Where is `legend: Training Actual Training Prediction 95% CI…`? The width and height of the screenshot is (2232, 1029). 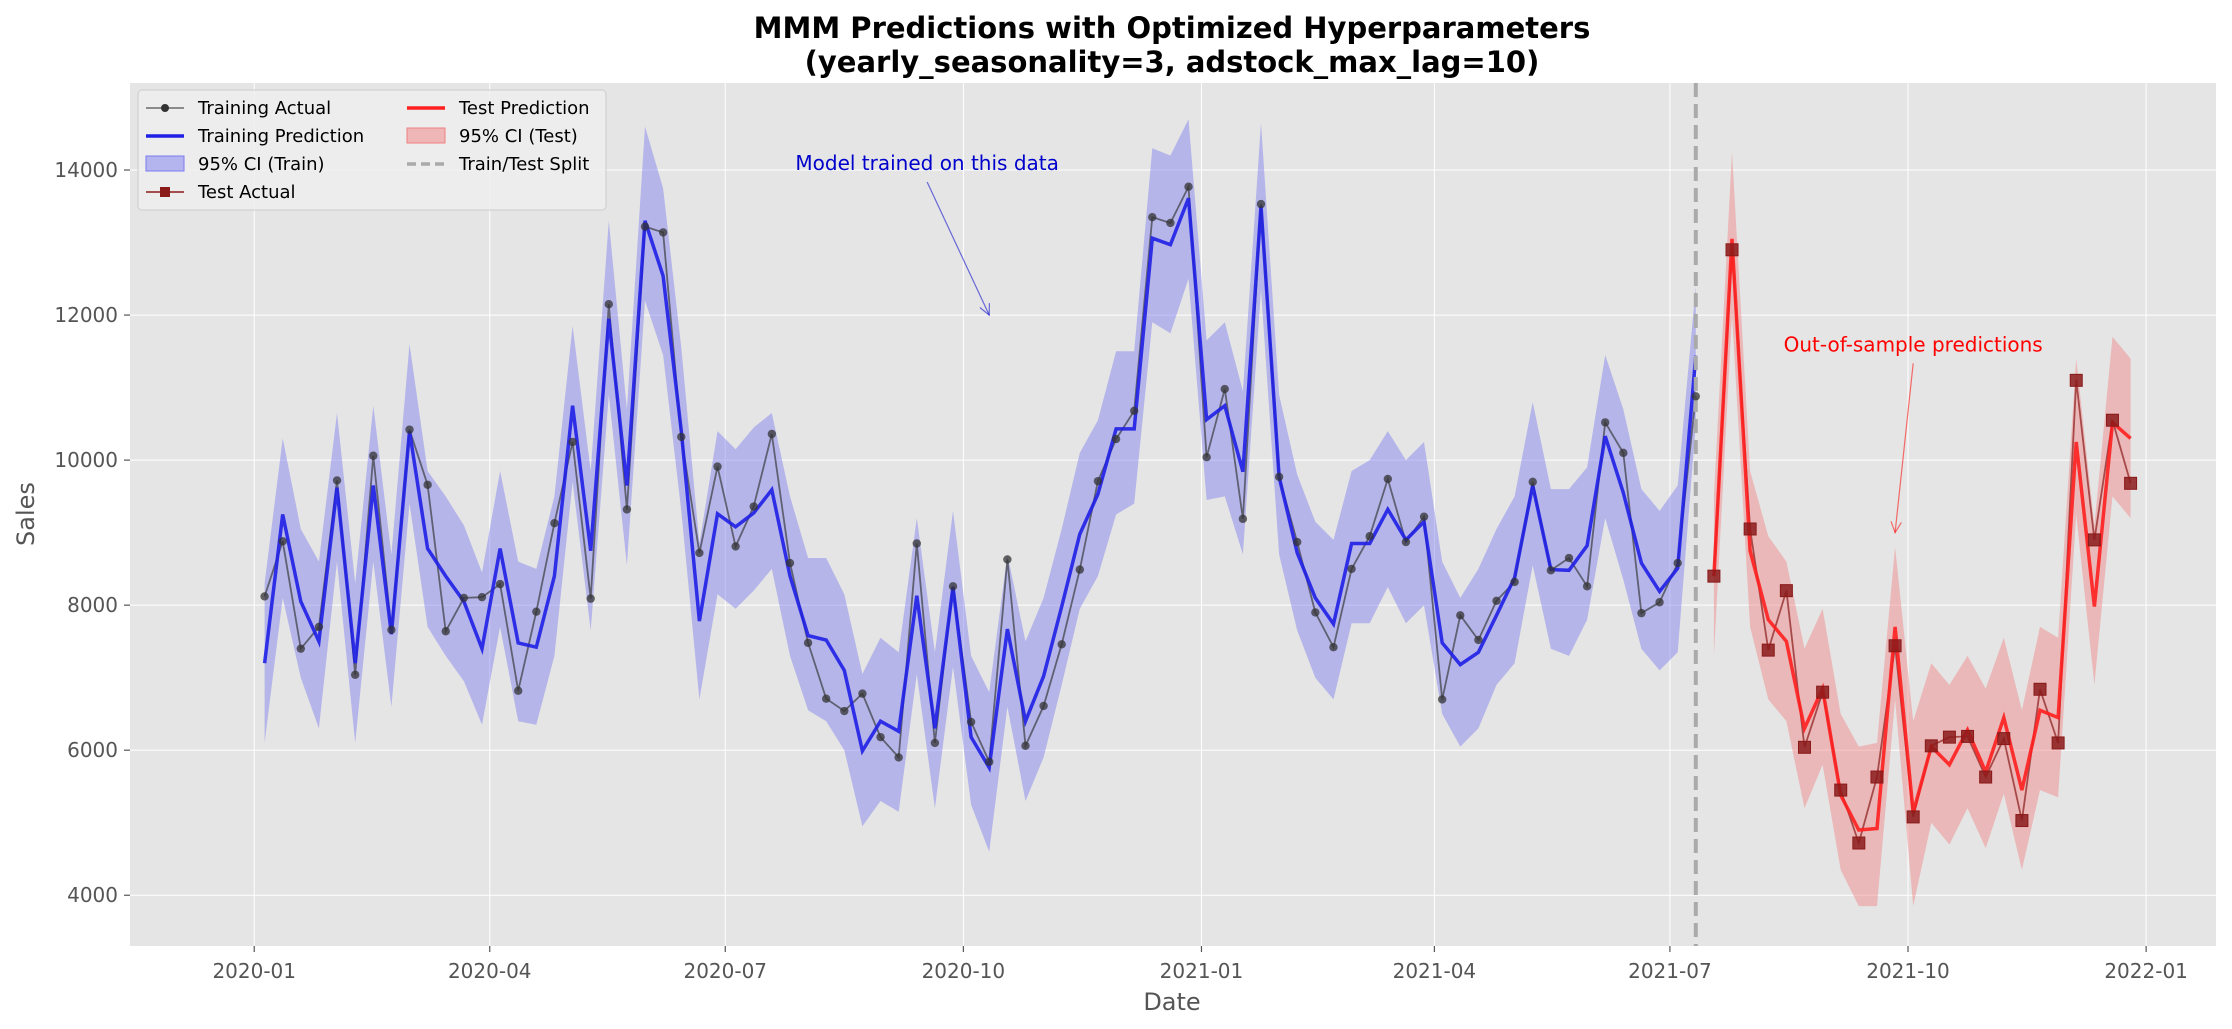 legend: Training Actual Training Prediction 95% CI… is located at coordinates (372, 150).